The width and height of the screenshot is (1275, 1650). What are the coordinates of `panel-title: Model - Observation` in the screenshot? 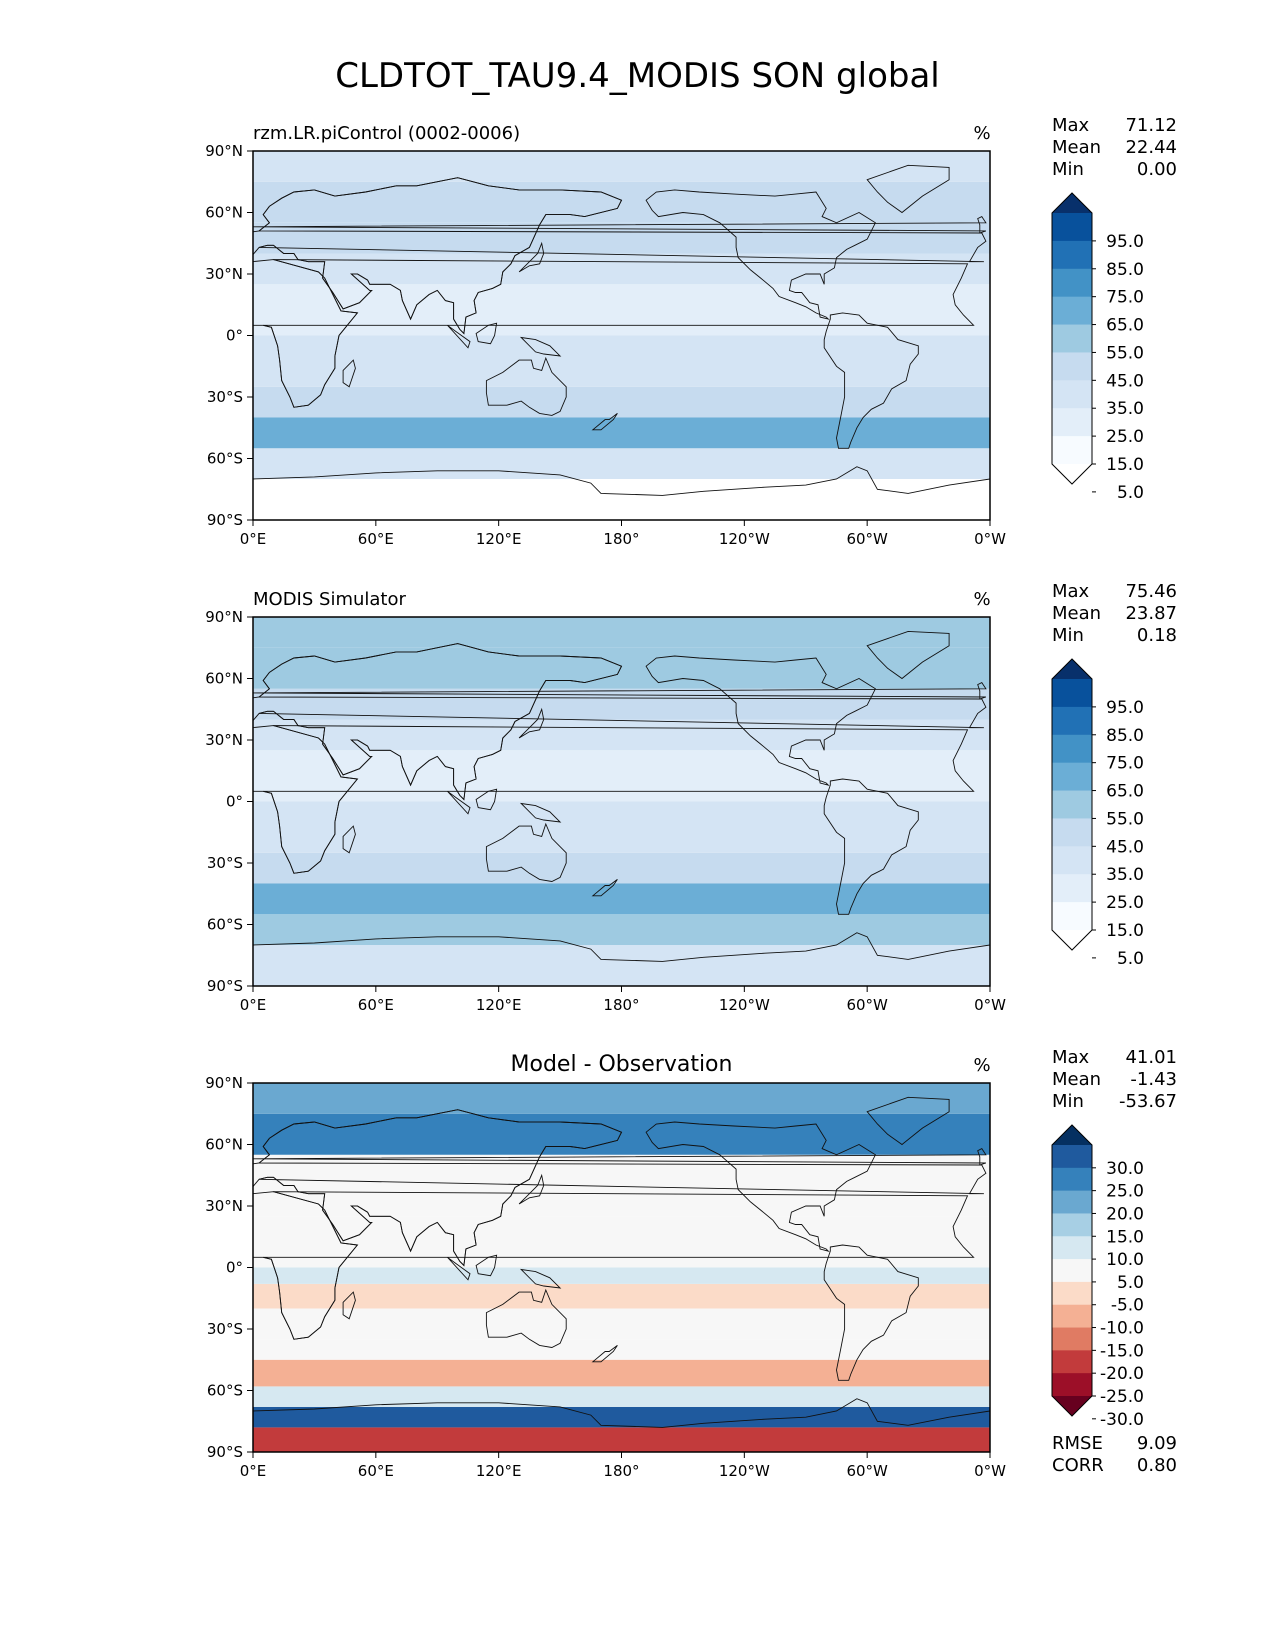 It's located at (622, 1064).